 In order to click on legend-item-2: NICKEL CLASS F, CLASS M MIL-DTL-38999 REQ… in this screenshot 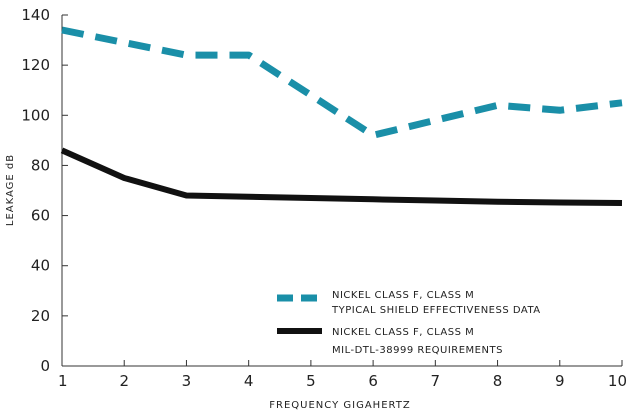, I will do `click(390, 341)`.